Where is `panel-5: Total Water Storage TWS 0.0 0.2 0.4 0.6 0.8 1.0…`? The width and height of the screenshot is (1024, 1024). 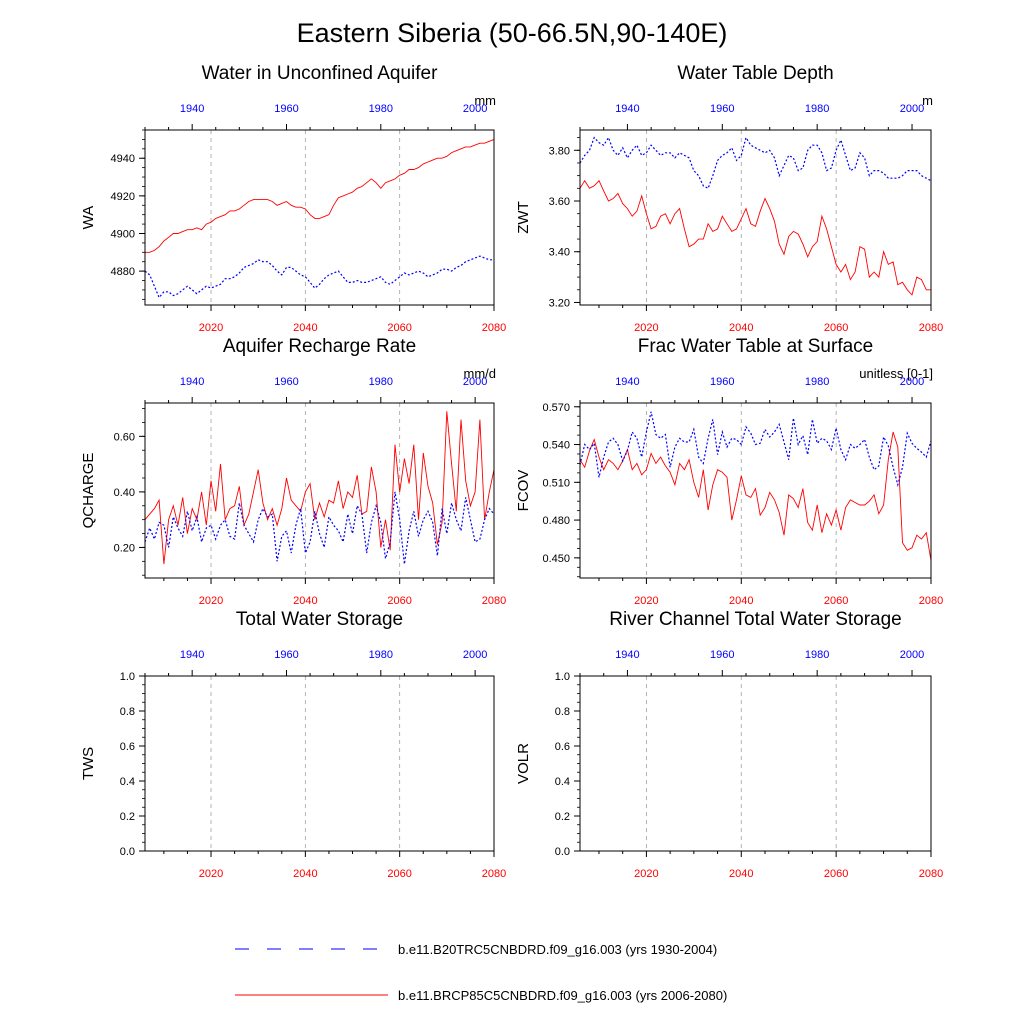 panel-5: Total Water Storage TWS 0.0 0.2 0.4 0.6 0.8 1.0… is located at coordinates (293, 744).